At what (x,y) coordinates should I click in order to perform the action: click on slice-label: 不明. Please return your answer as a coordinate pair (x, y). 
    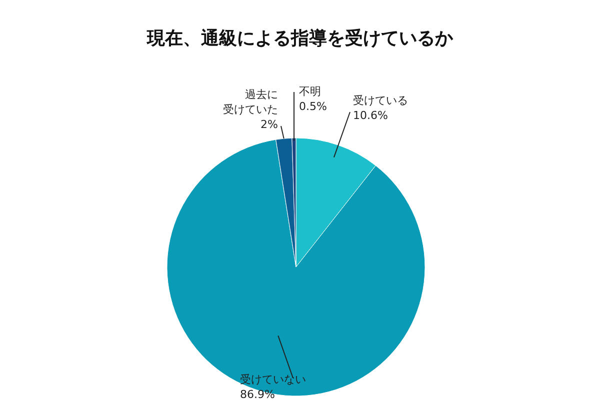
    Looking at the image, I should click on (310, 91).